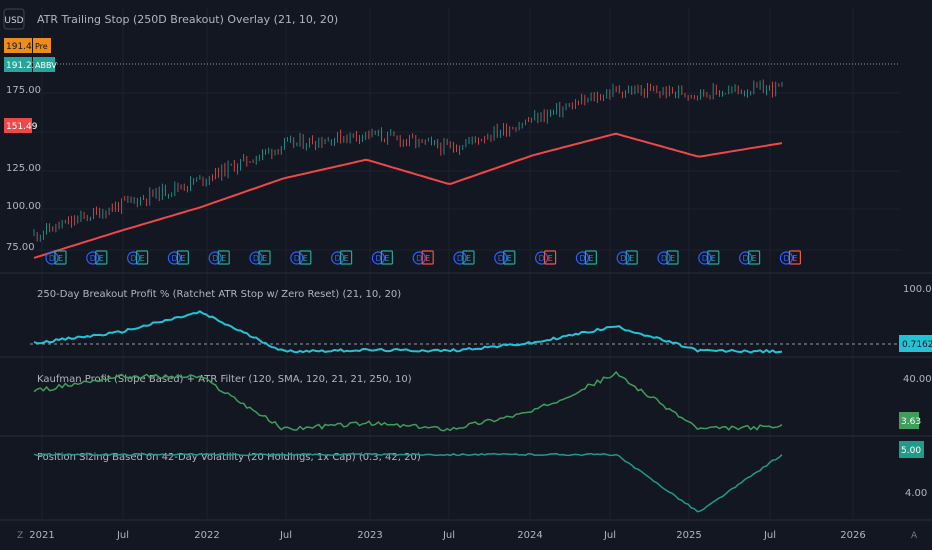 The width and height of the screenshot is (932, 550). I want to click on breakout-value-badge: 0.7162, so click(915, 343).